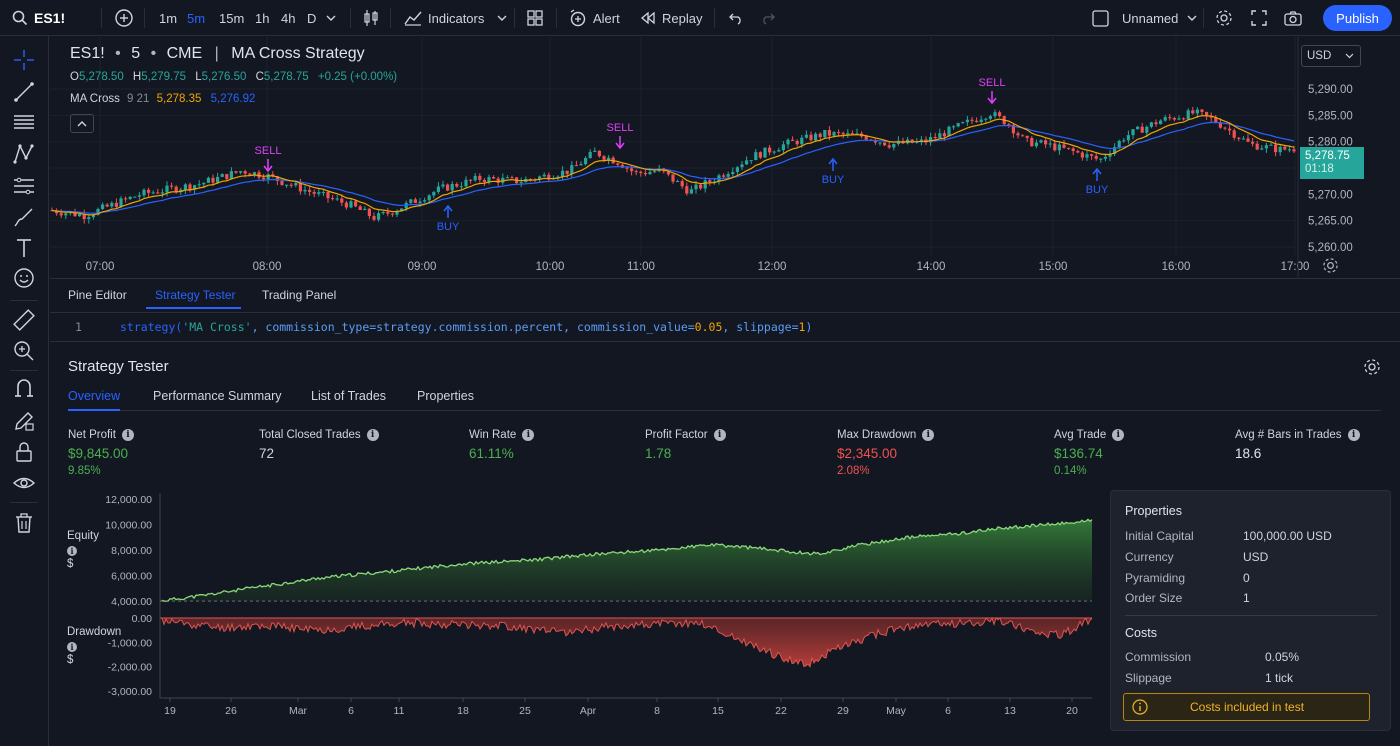 The height and width of the screenshot is (746, 1400). Describe the element at coordinates (1327, 156) in the screenshot. I see `last-price: 5,278.75` at that location.